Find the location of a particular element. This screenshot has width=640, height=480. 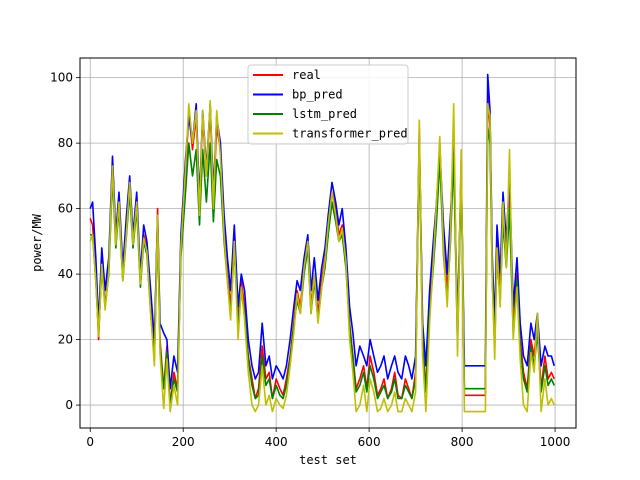

legend-box is located at coordinates (328, 104).